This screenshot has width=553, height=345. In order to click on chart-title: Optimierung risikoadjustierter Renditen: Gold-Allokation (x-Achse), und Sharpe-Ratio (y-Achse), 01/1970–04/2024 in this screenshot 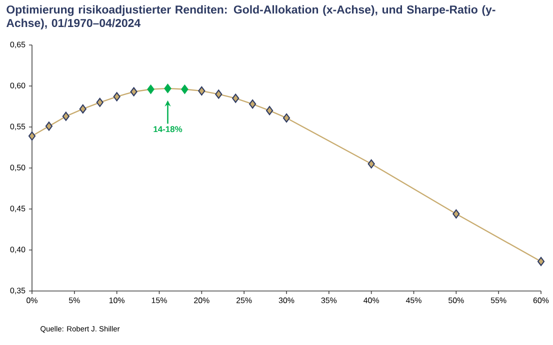, I will do `click(251, 17)`.